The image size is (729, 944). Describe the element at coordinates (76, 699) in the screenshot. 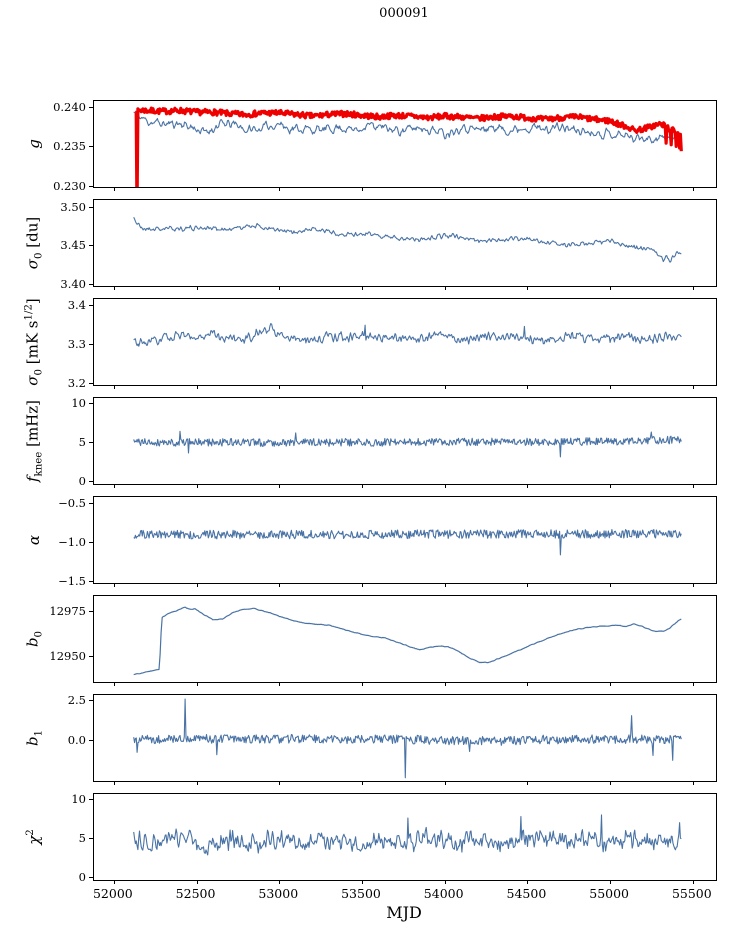

I see `y-tick-label: 2.5` at that location.